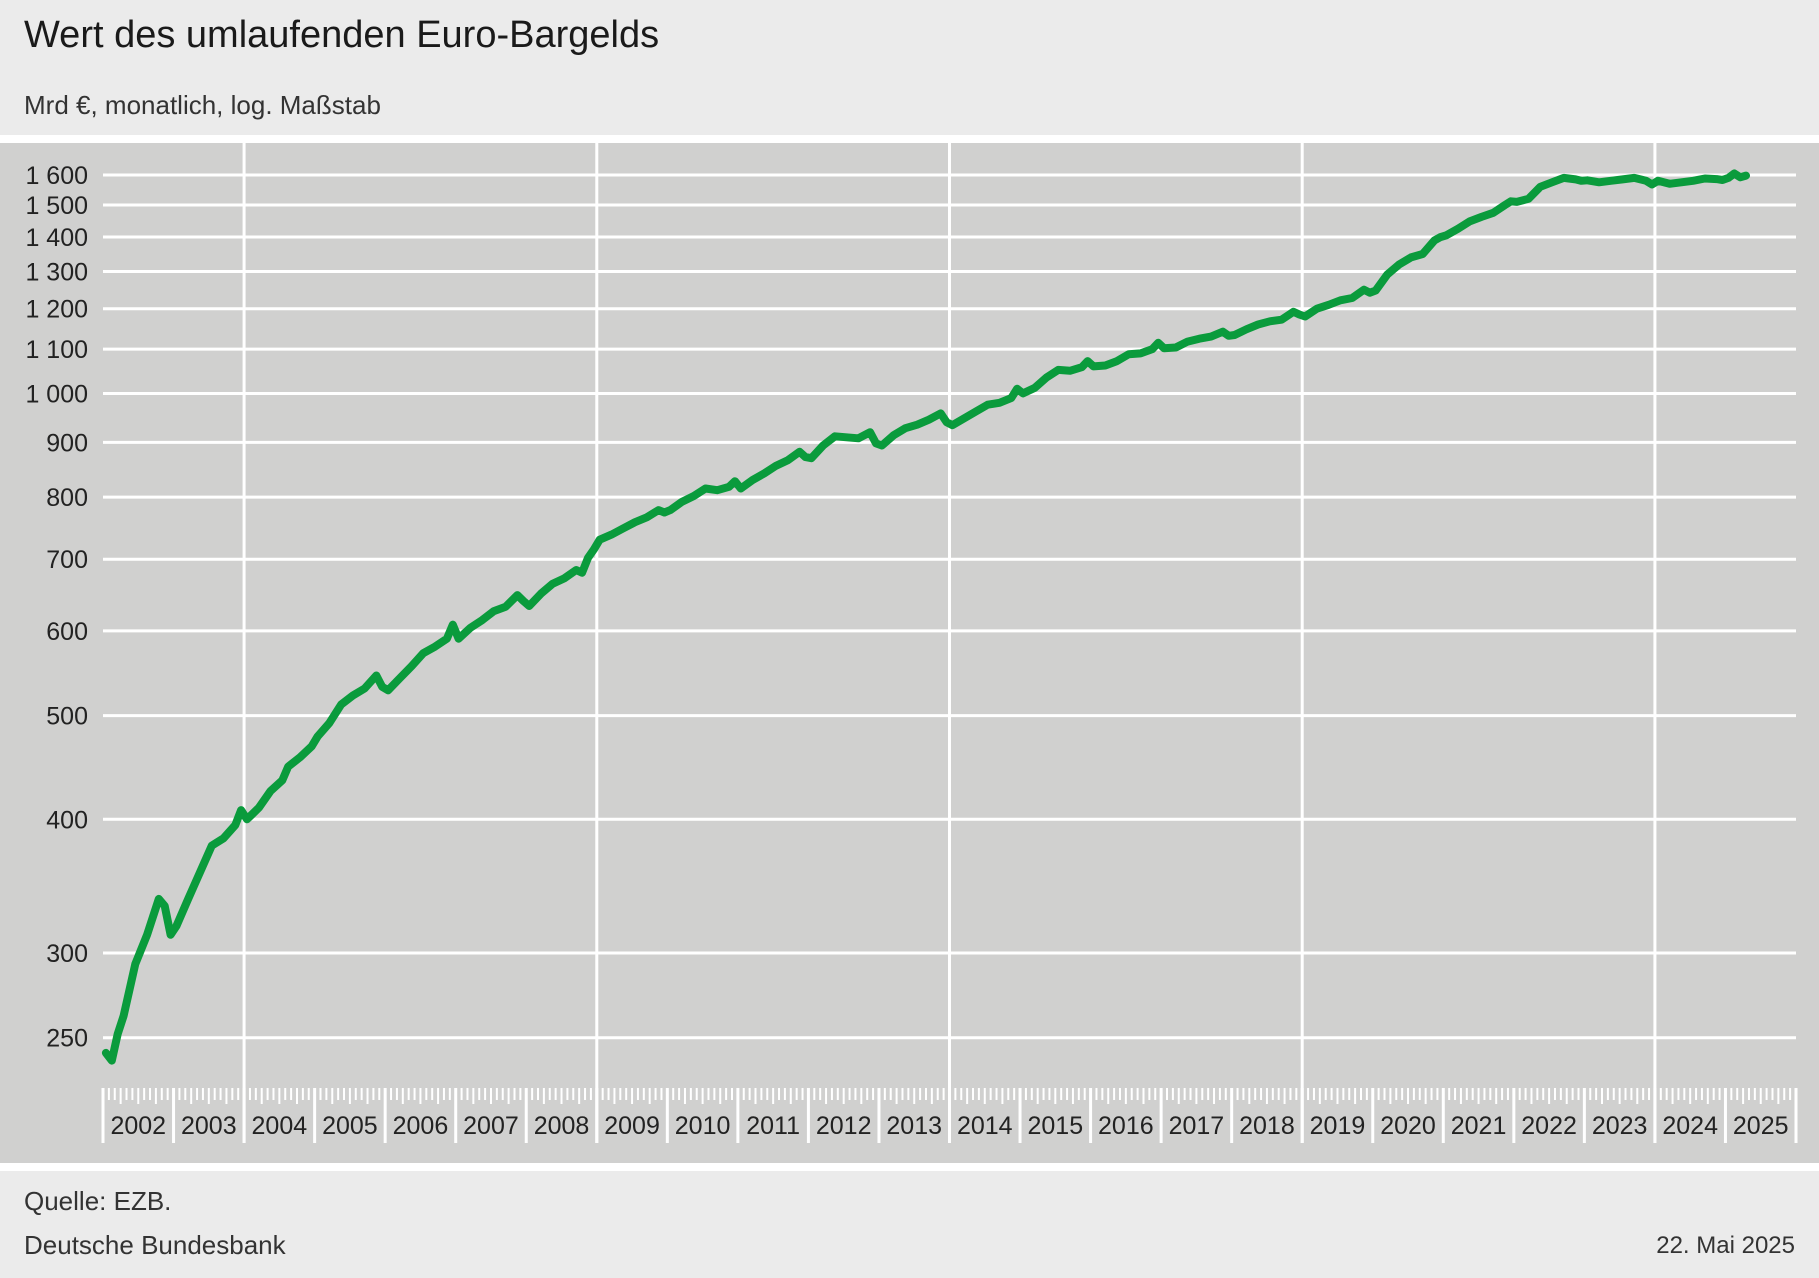 This screenshot has height=1278, width=1819. I want to click on x-tick-label: 2024, so click(1690, 1126).